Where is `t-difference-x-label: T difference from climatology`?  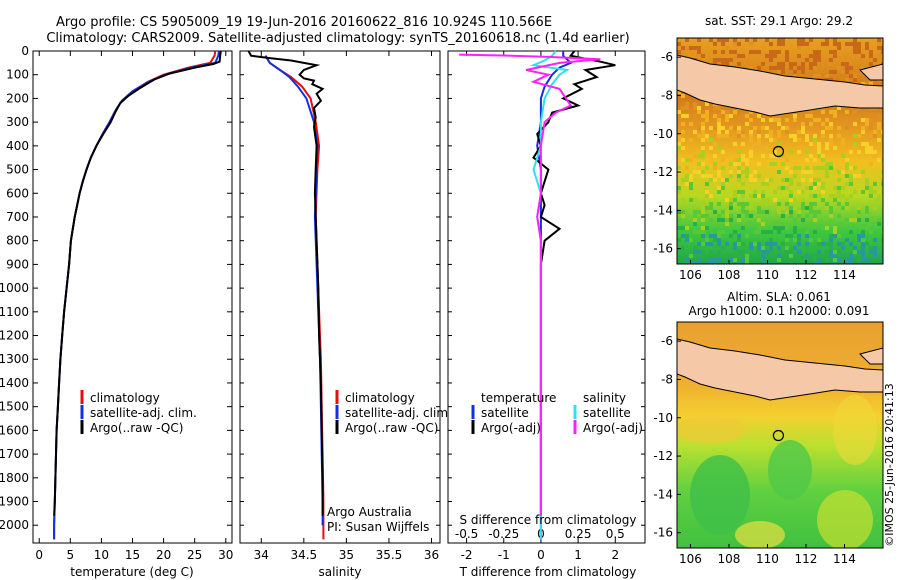
t-difference-x-label: T difference from climatology is located at coordinates (548, 572).